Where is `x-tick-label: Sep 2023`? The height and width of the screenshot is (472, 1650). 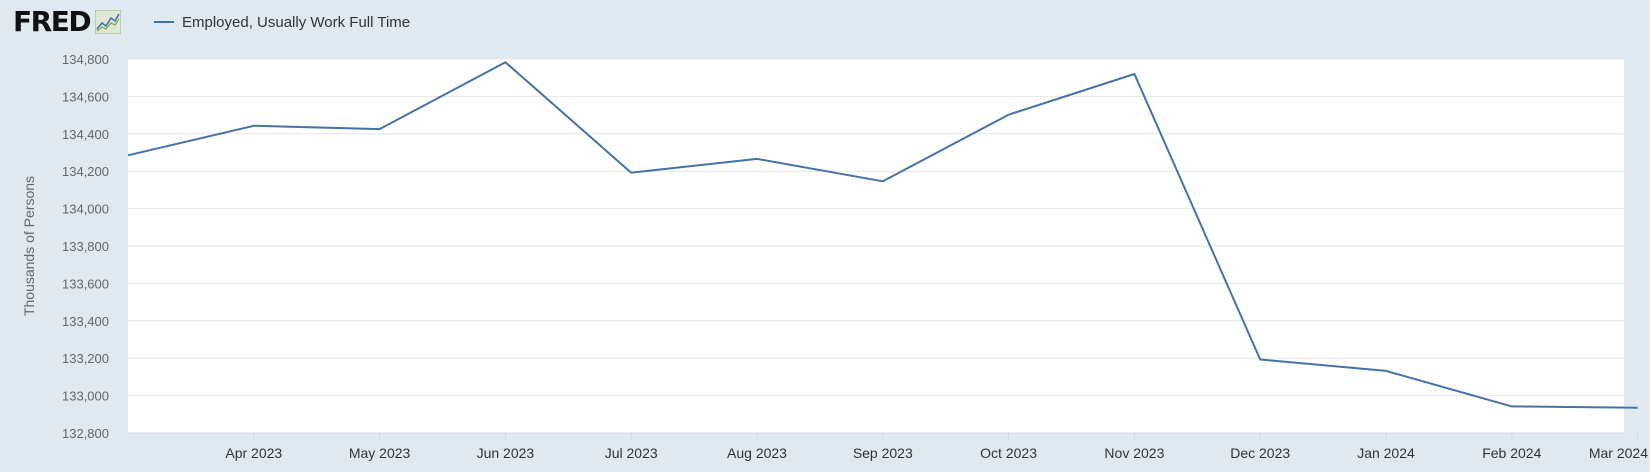 x-tick-label: Sep 2023 is located at coordinates (883, 453).